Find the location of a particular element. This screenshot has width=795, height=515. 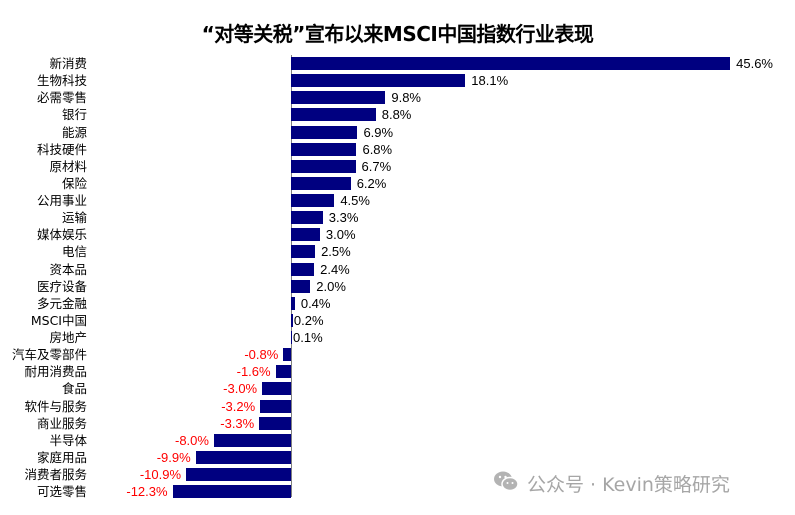

chart-title: “对等关税”宣布以来MSCI中国指数行业表现 is located at coordinates (397, 34).